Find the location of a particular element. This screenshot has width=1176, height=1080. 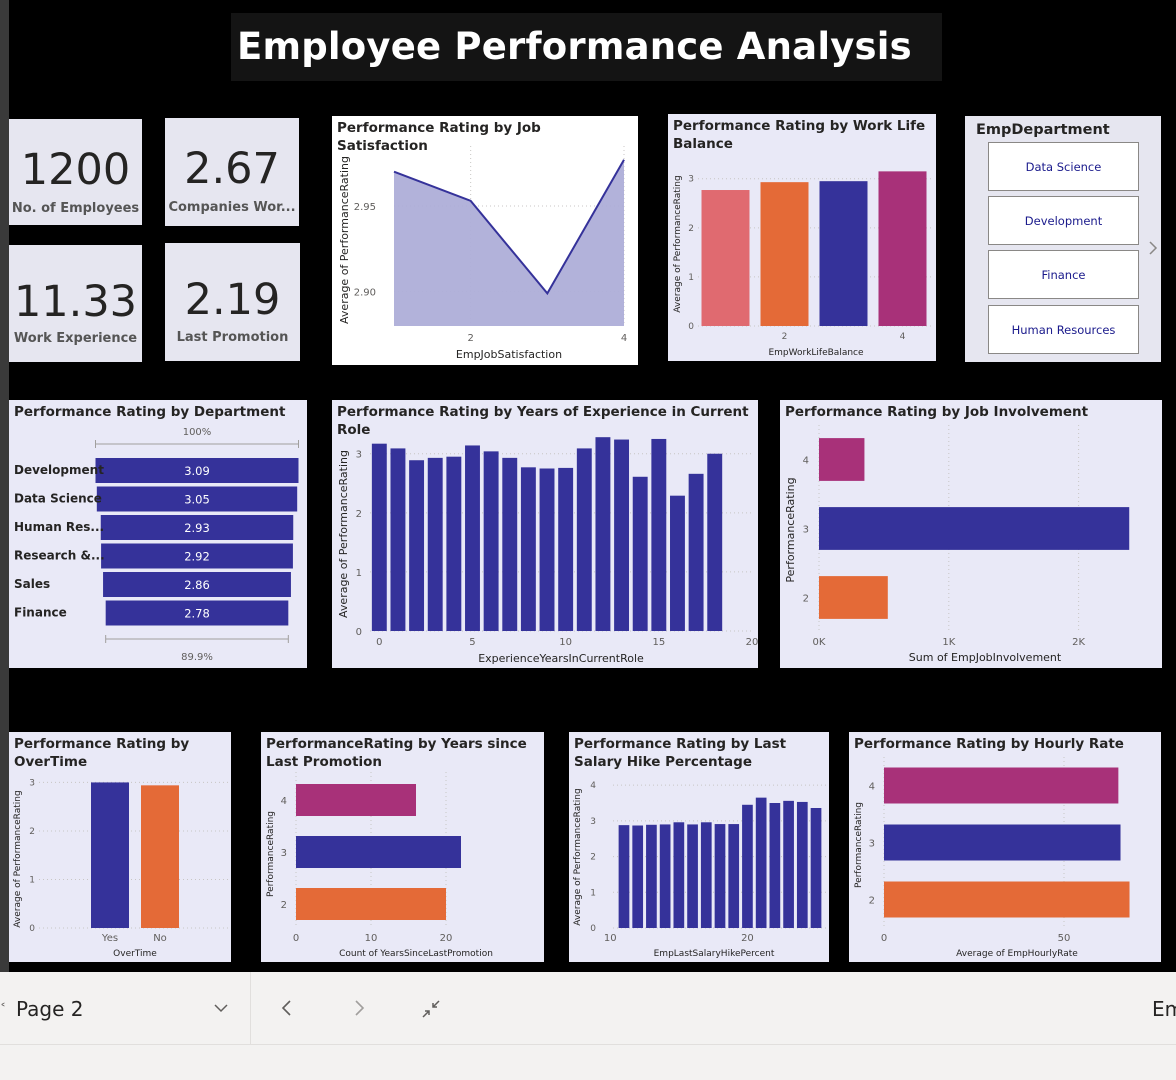

kpi-card-employees: 1200 No. of Employees is located at coordinates (75, 172).